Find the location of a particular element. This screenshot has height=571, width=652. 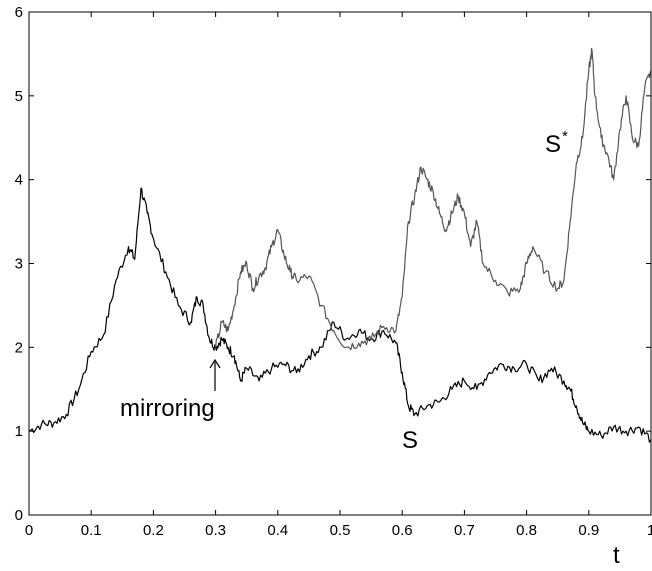

series-label-s-star-superscript: * is located at coordinates (565, 136).